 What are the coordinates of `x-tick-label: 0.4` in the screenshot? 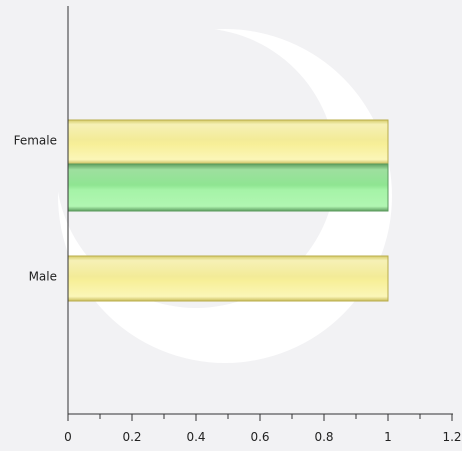 It's located at (195, 437).